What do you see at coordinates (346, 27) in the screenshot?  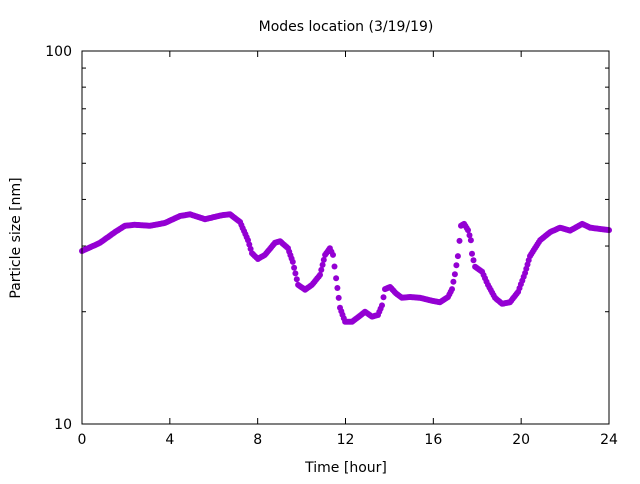 I see `chart-title: Modes location (3/19/19)` at bounding box center [346, 27].